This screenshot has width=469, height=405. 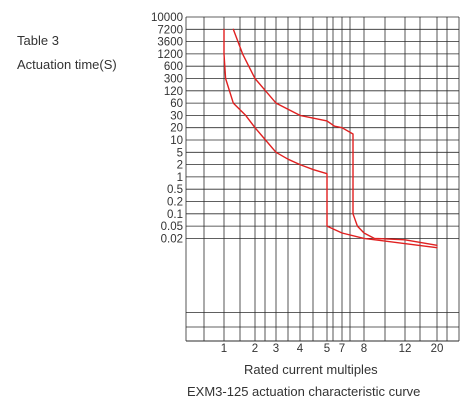 What do you see at coordinates (176, 129) in the screenshot?
I see `y-tick-label: 20` at bounding box center [176, 129].